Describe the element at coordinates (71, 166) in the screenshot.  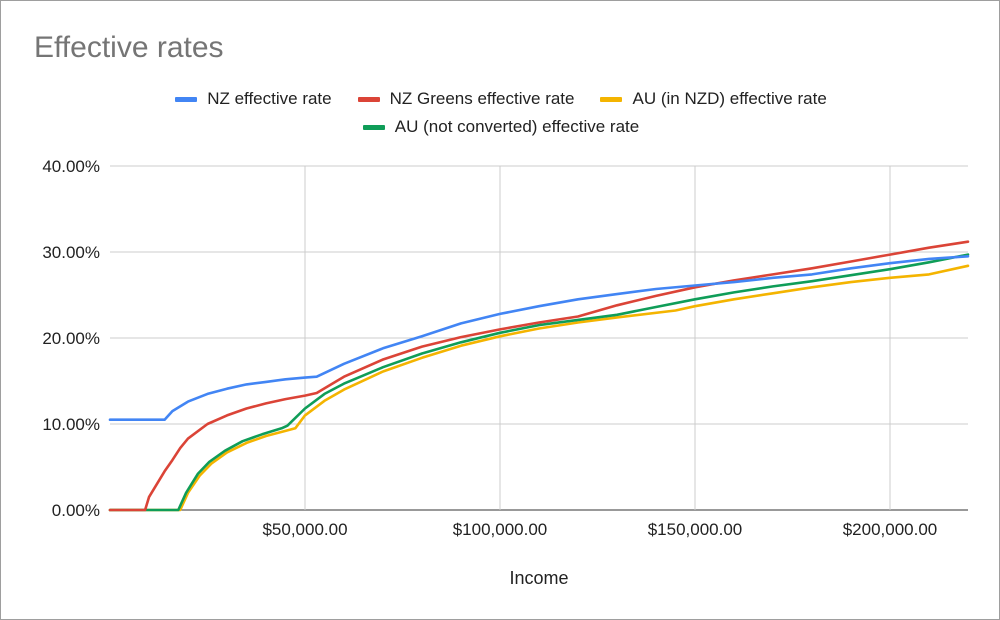
I see `y-tick-label: 40.00%` at that location.